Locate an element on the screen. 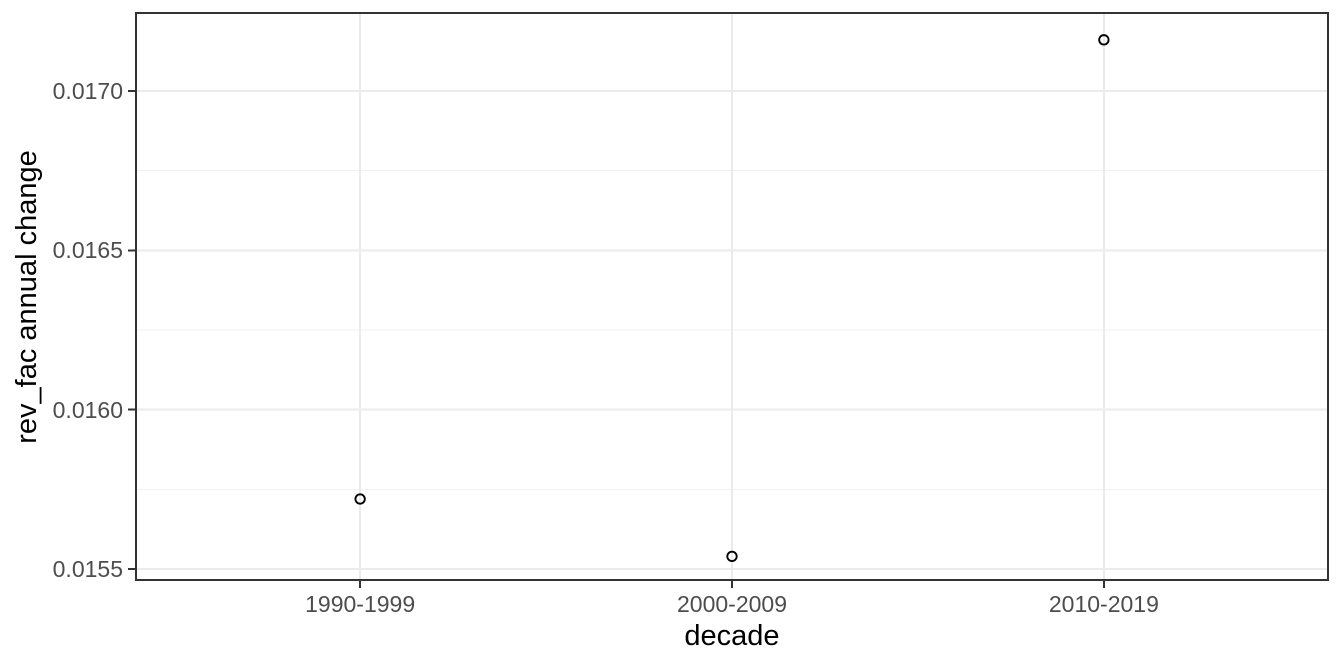  y-axis-title: rev_fac annual change is located at coordinates (27, 297).